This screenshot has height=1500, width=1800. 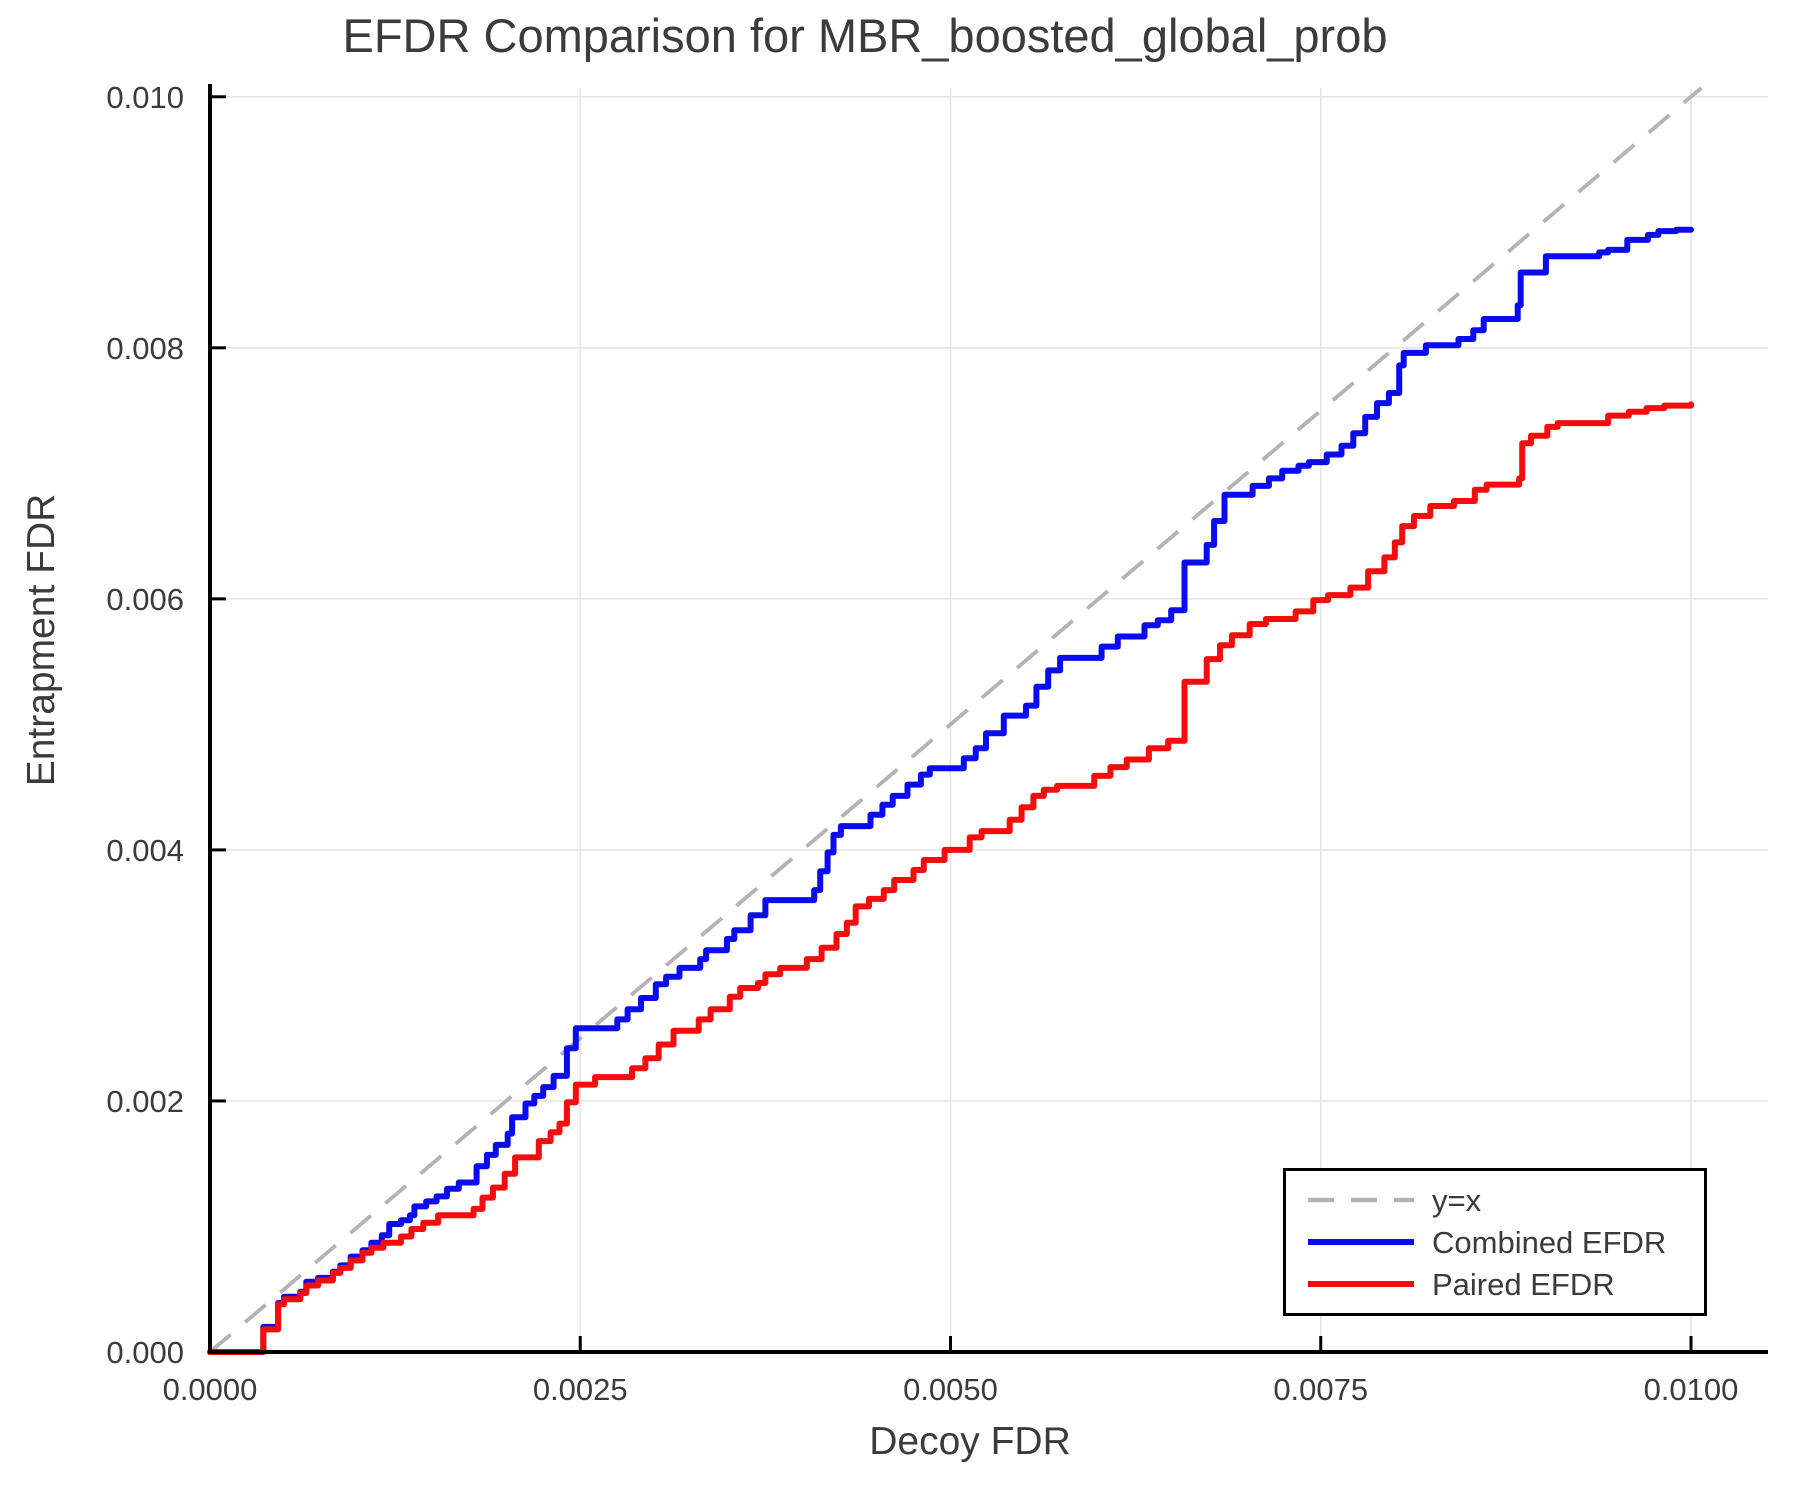 I want to click on legend-box: y=x Combined EFDR Paired EFDR, so click(x=1495, y=1242).